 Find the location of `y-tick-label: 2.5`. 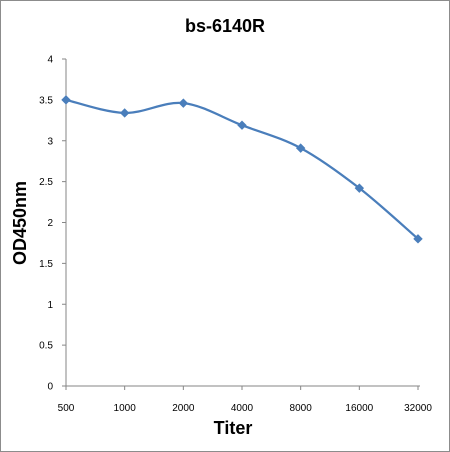

y-tick-label: 2.5 is located at coordinates (46, 182).